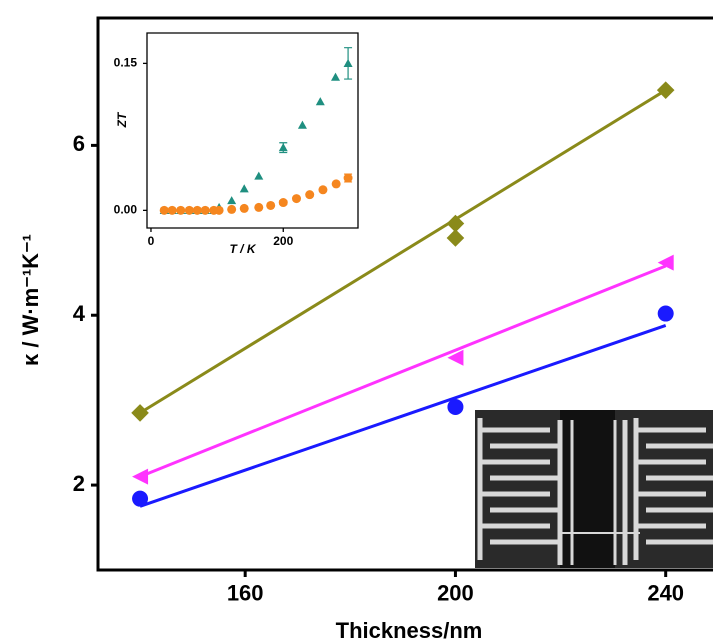 This screenshot has width=713, height=644. What do you see at coordinates (126, 63) in the screenshot?
I see `y-tick-label: 0.15` at bounding box center [126, 63].